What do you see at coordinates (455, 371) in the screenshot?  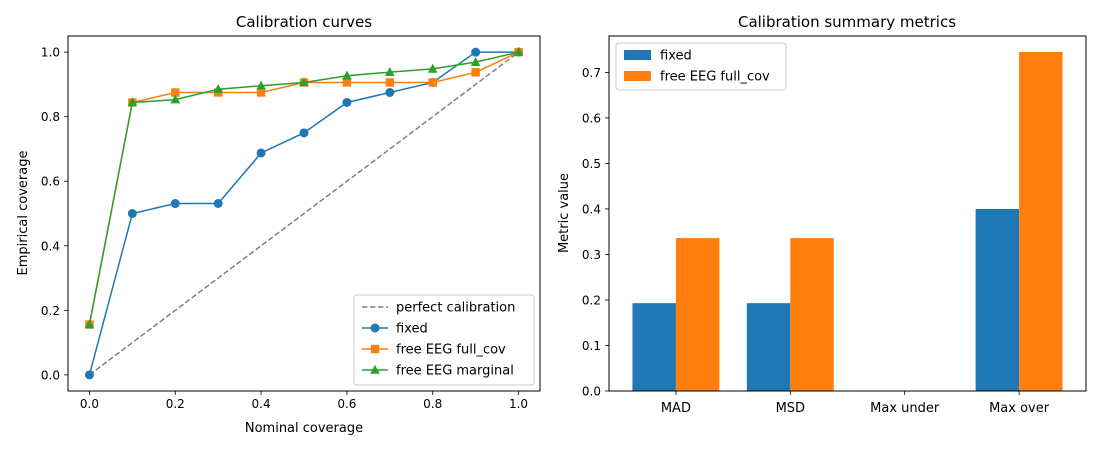 I see `legend-label: free EEG marginal` at bounding box center [455, 371].